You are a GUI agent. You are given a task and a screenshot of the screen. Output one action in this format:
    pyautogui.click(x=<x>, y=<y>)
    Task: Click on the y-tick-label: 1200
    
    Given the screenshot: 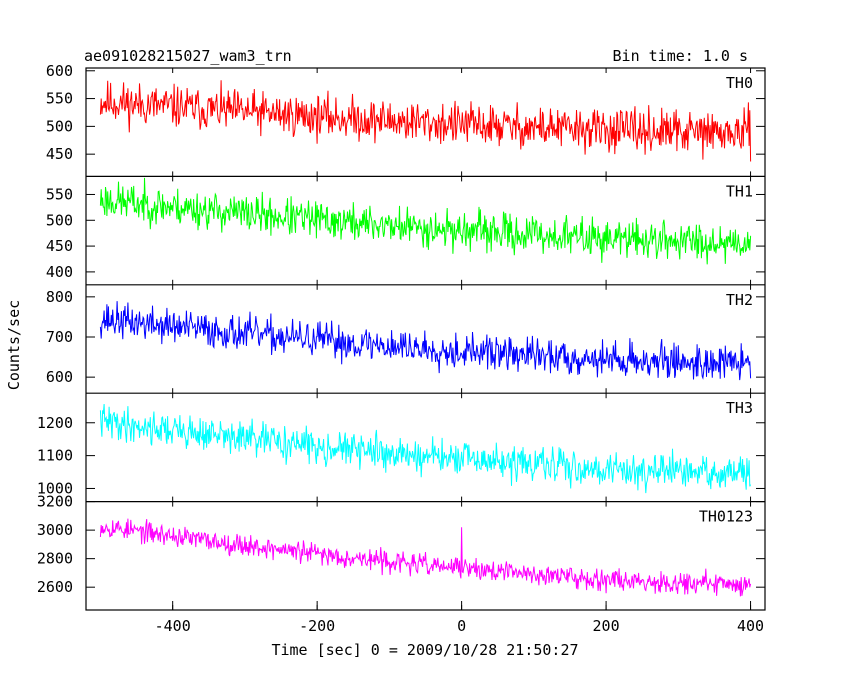 What is the action you would take?
    pyautogui.click(x=55, y=423)
    